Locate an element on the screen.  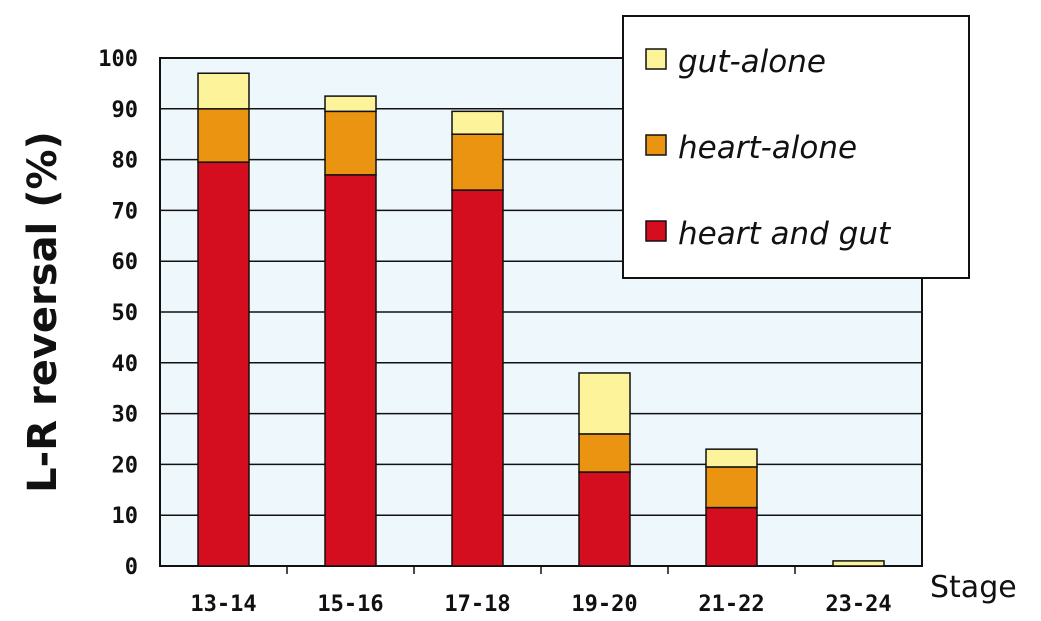
x-axis-label: Stage is located at coordinates (973, 587).